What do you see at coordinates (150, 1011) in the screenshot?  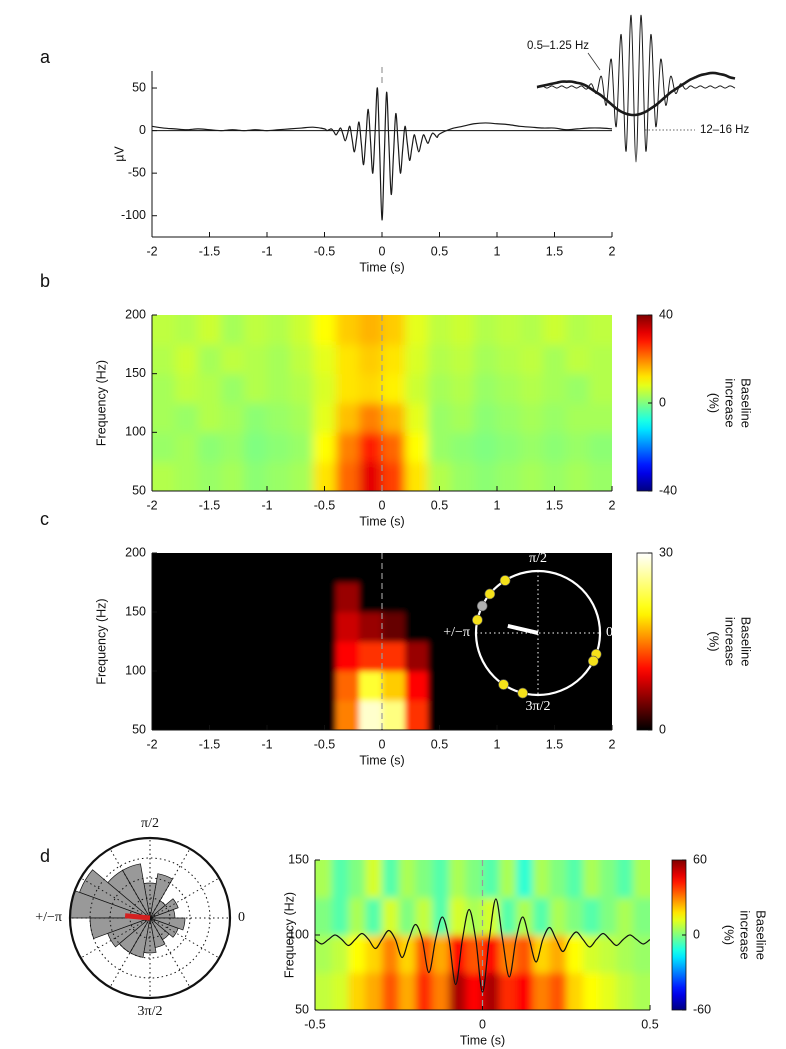 I see `polar-angle-label: 3π/2` at bounding box center [150, 1011].